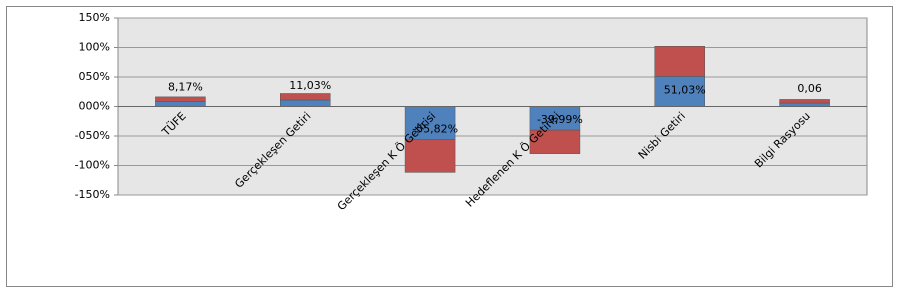 This screenshot has width=899, height=293. What do you see at coordinates (92, 135) in the screenshot?
I see `y-tick-label: -050%` at bounding box center [92, 135].